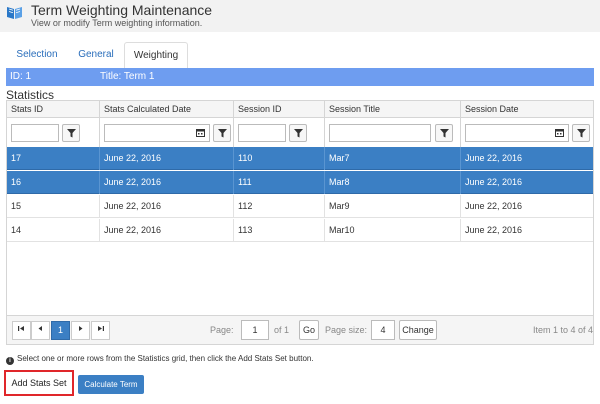 The width and height of the screenshot is (600, 404). Describe the element at coordinates (392, 109) in the screenshot. I see `column-header-session-title: Session Title` at that location.